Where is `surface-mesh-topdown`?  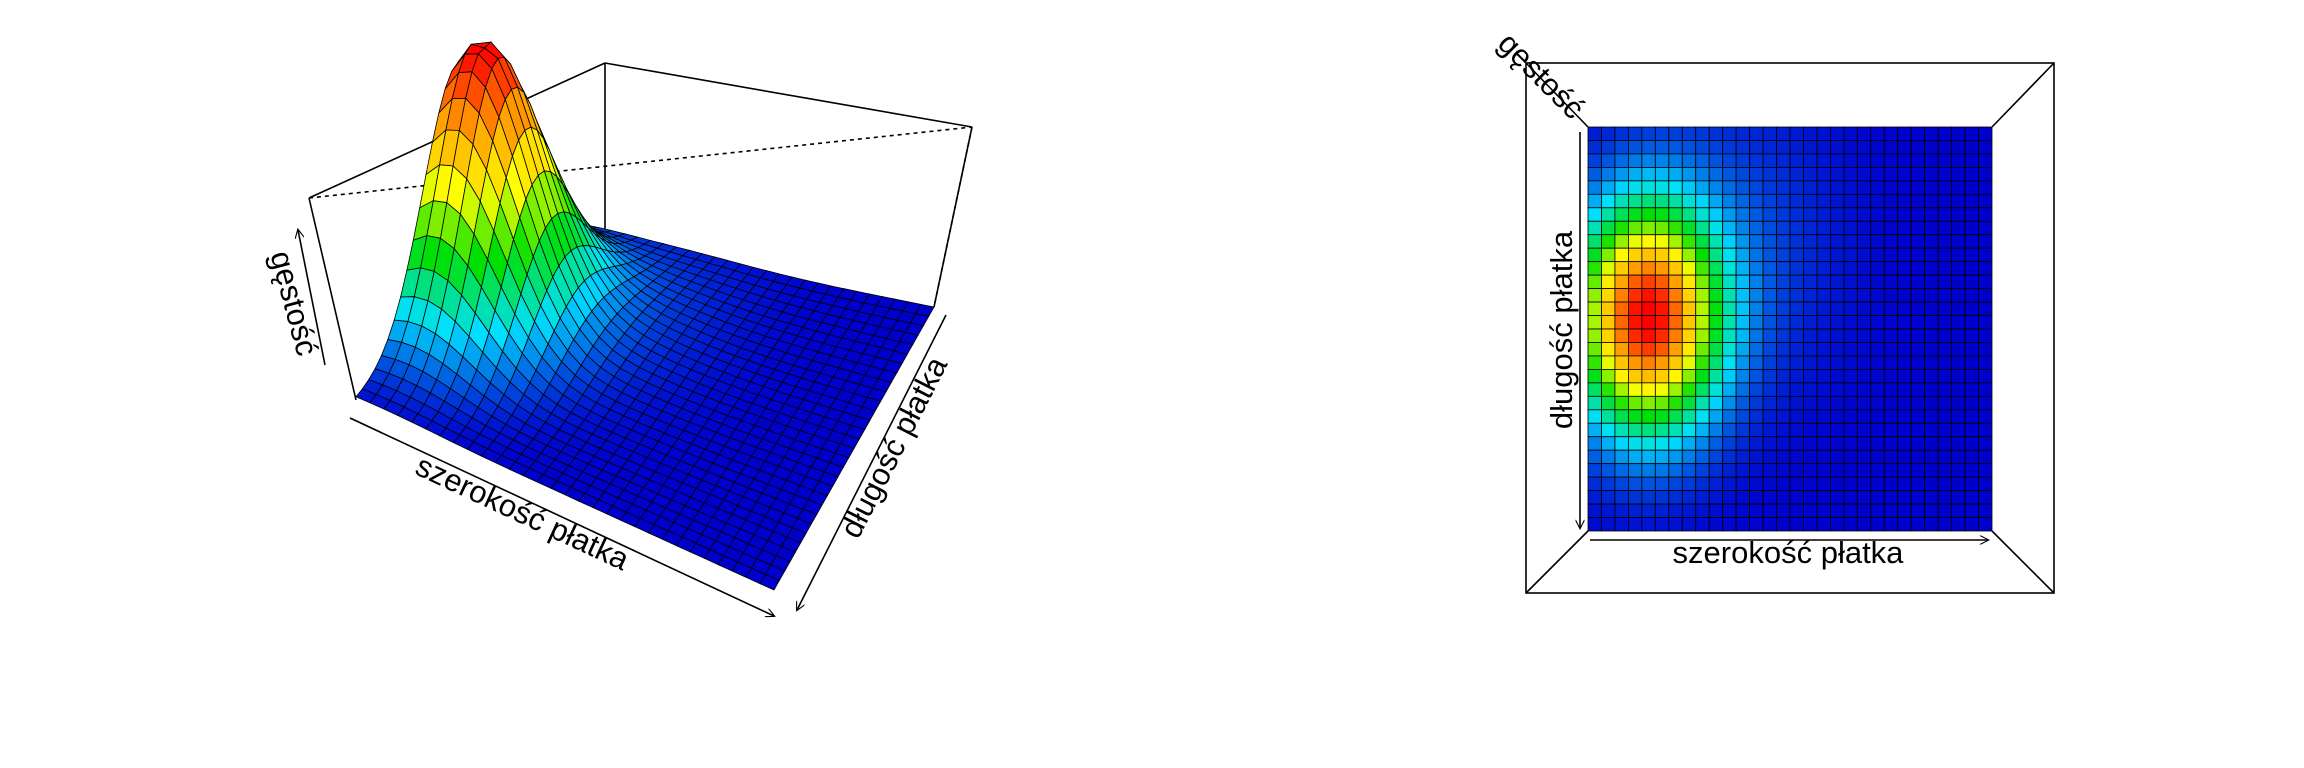
surface-mesh-topdown is located at coordinates (1790, 329).